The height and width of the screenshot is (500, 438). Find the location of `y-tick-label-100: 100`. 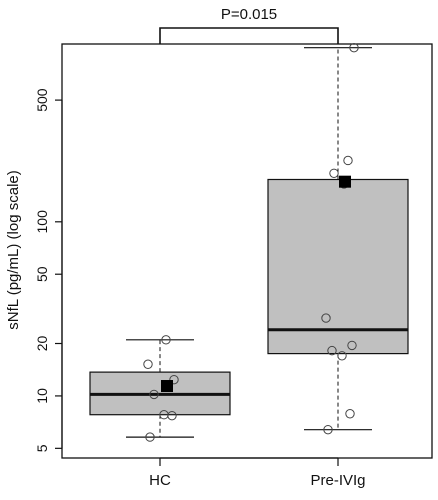

y-tick-label-100: 100 is located at coordinates (42, 222).